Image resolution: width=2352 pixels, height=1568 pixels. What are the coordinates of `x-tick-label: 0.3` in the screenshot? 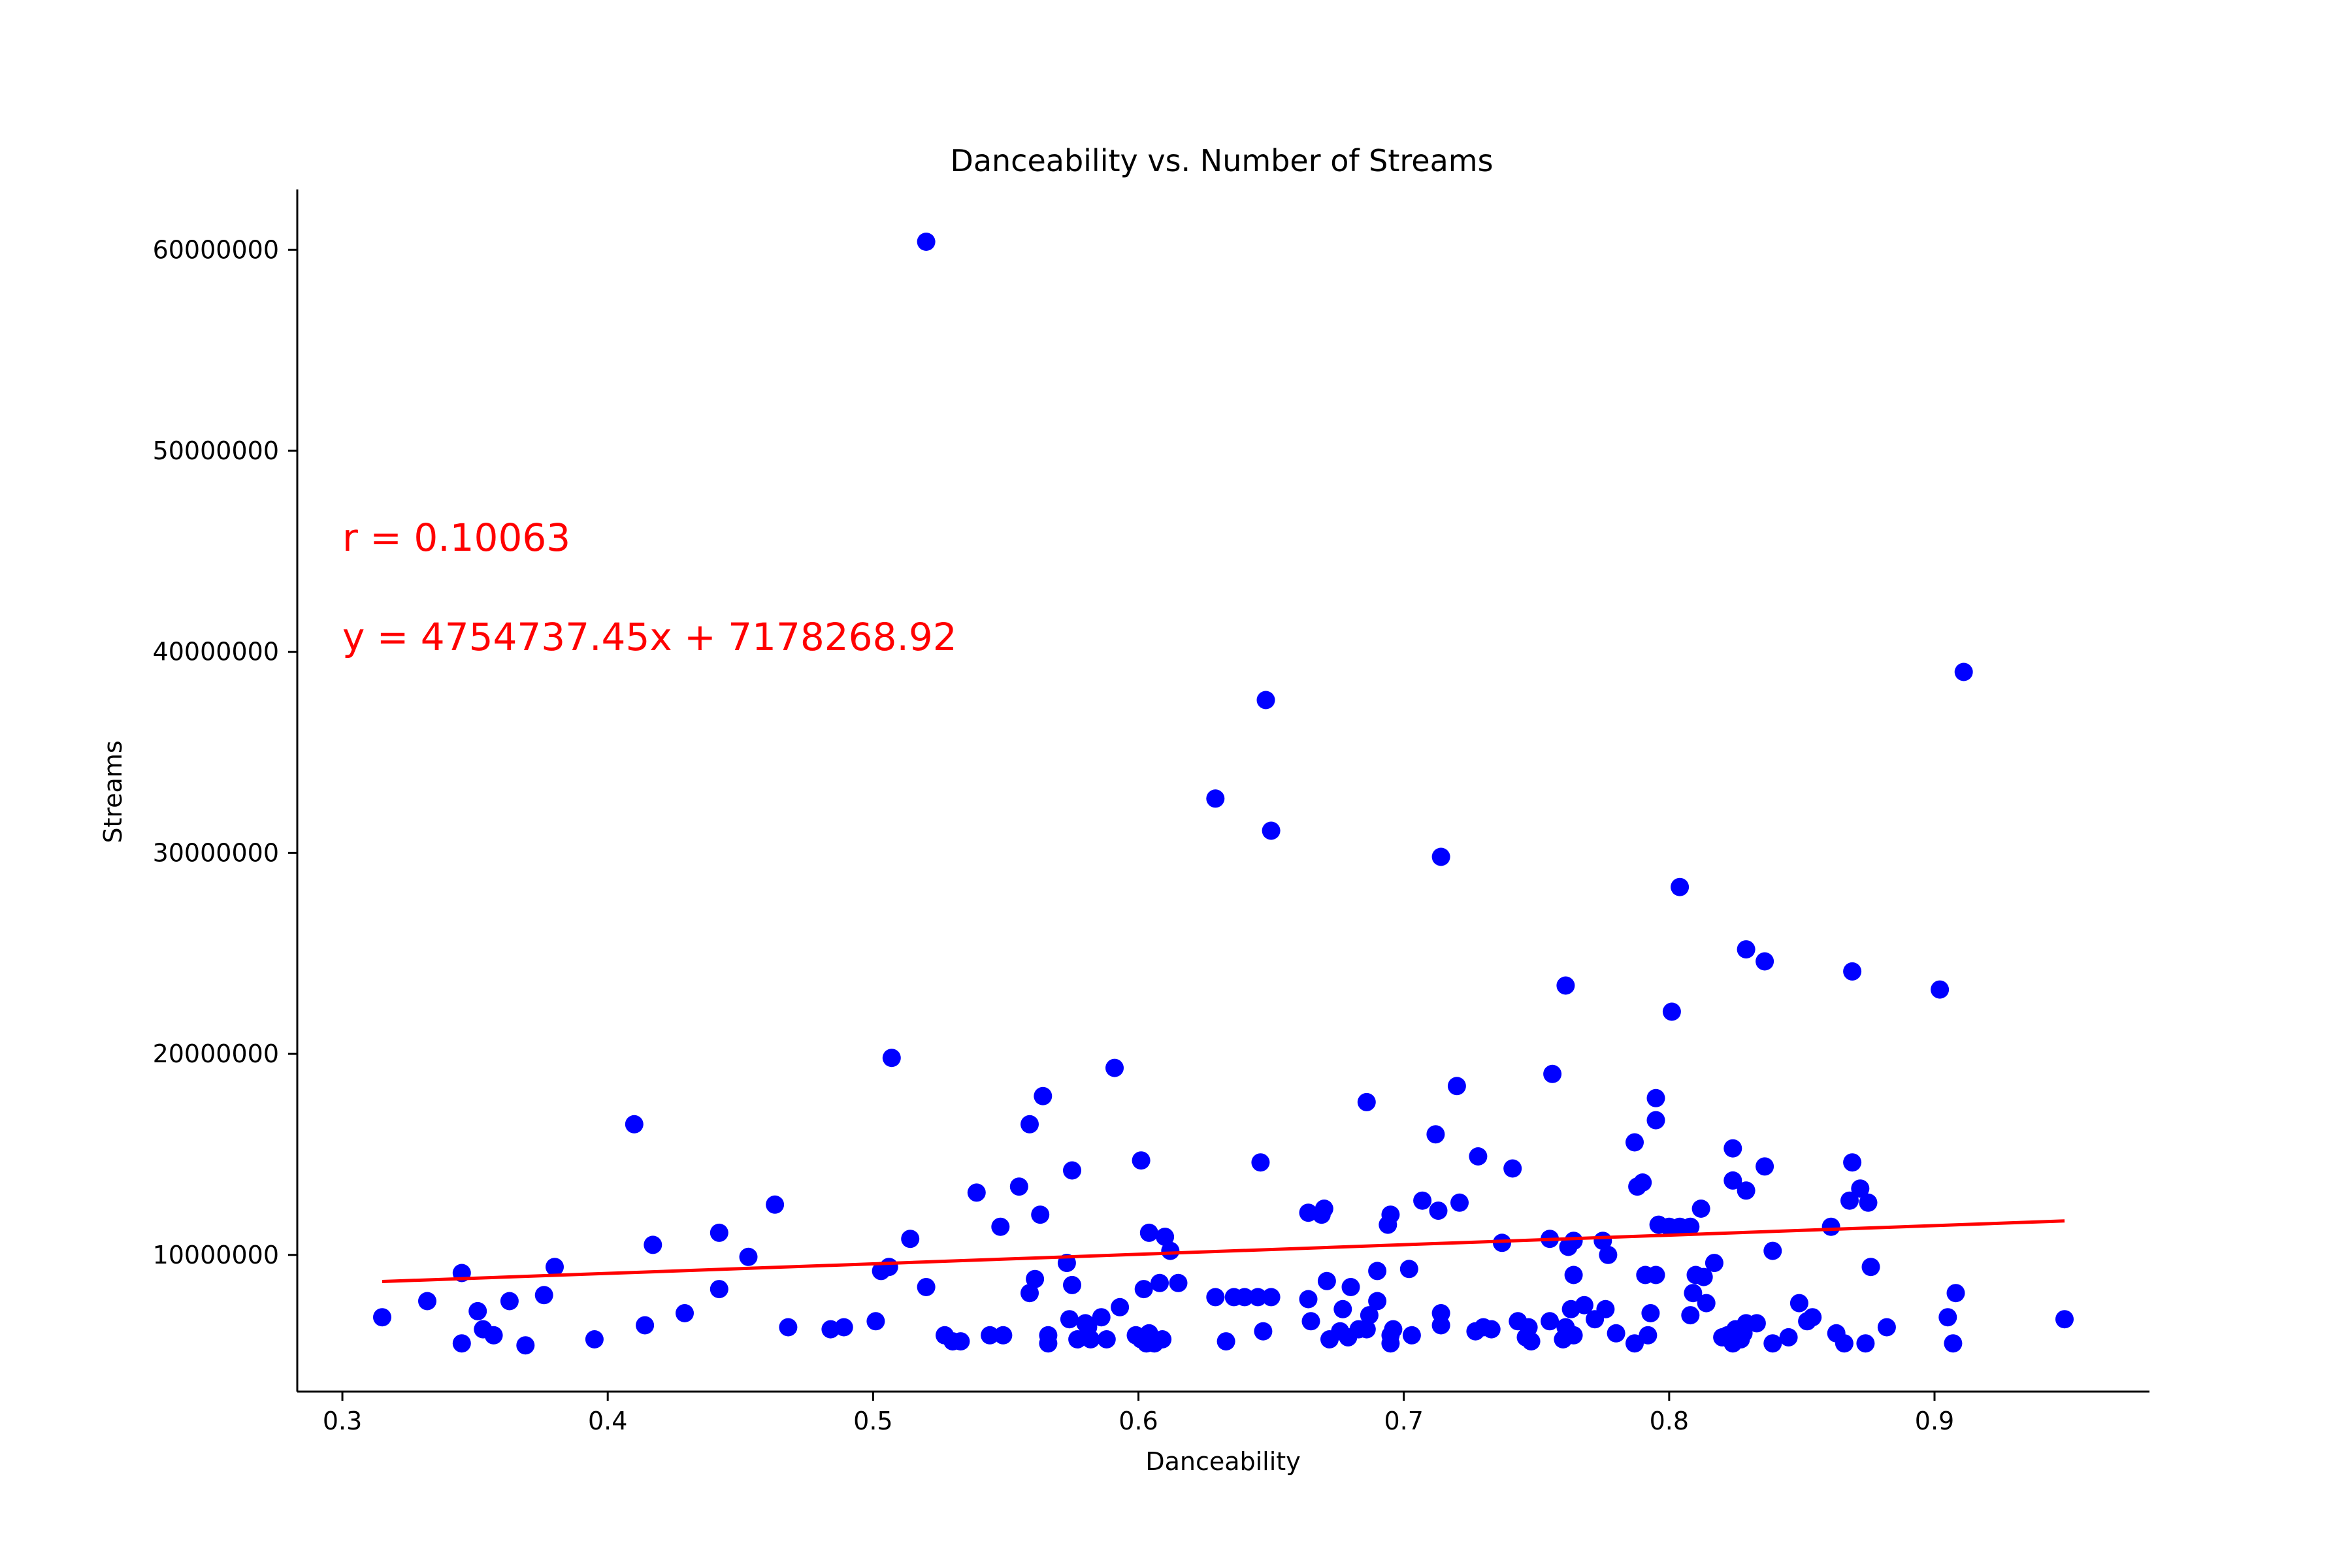 It's located at (342, 1421).